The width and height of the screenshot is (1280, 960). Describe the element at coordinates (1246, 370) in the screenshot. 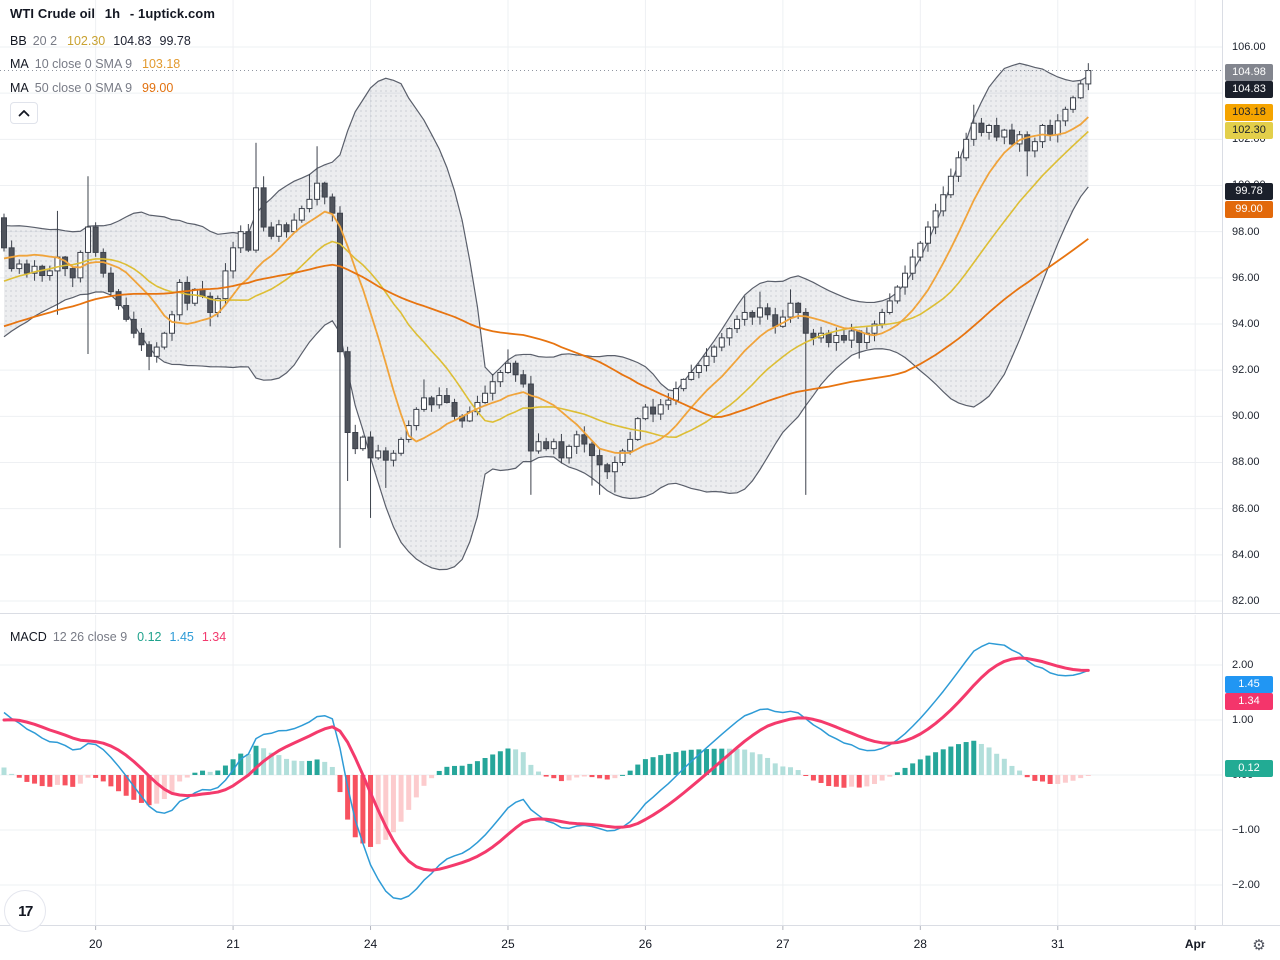

I see `price-tick-label: 92.00` at that location.